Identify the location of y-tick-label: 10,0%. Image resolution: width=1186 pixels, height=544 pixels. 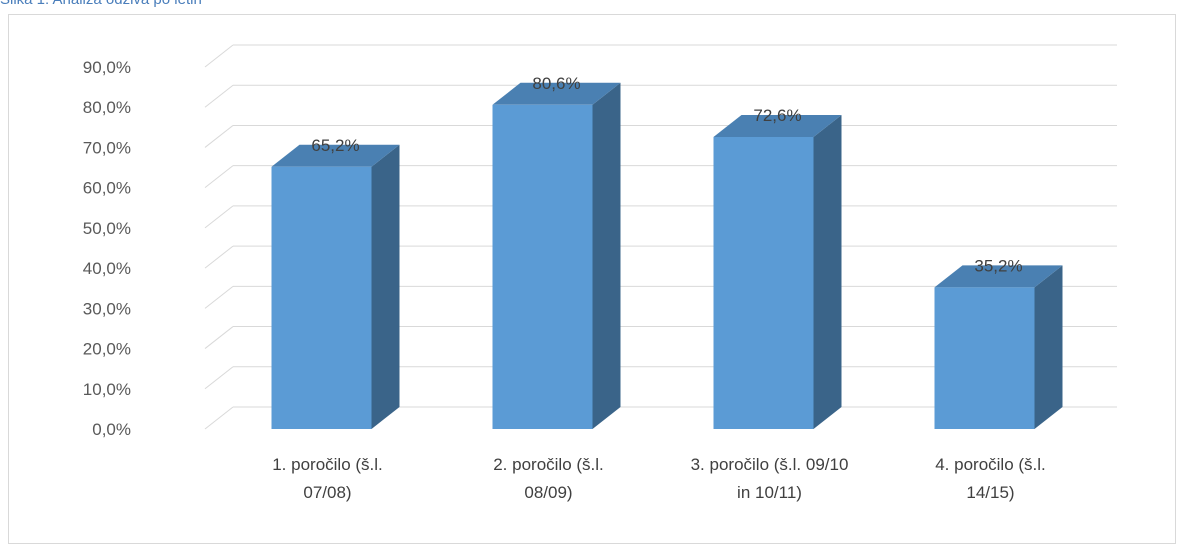
(107, 389).